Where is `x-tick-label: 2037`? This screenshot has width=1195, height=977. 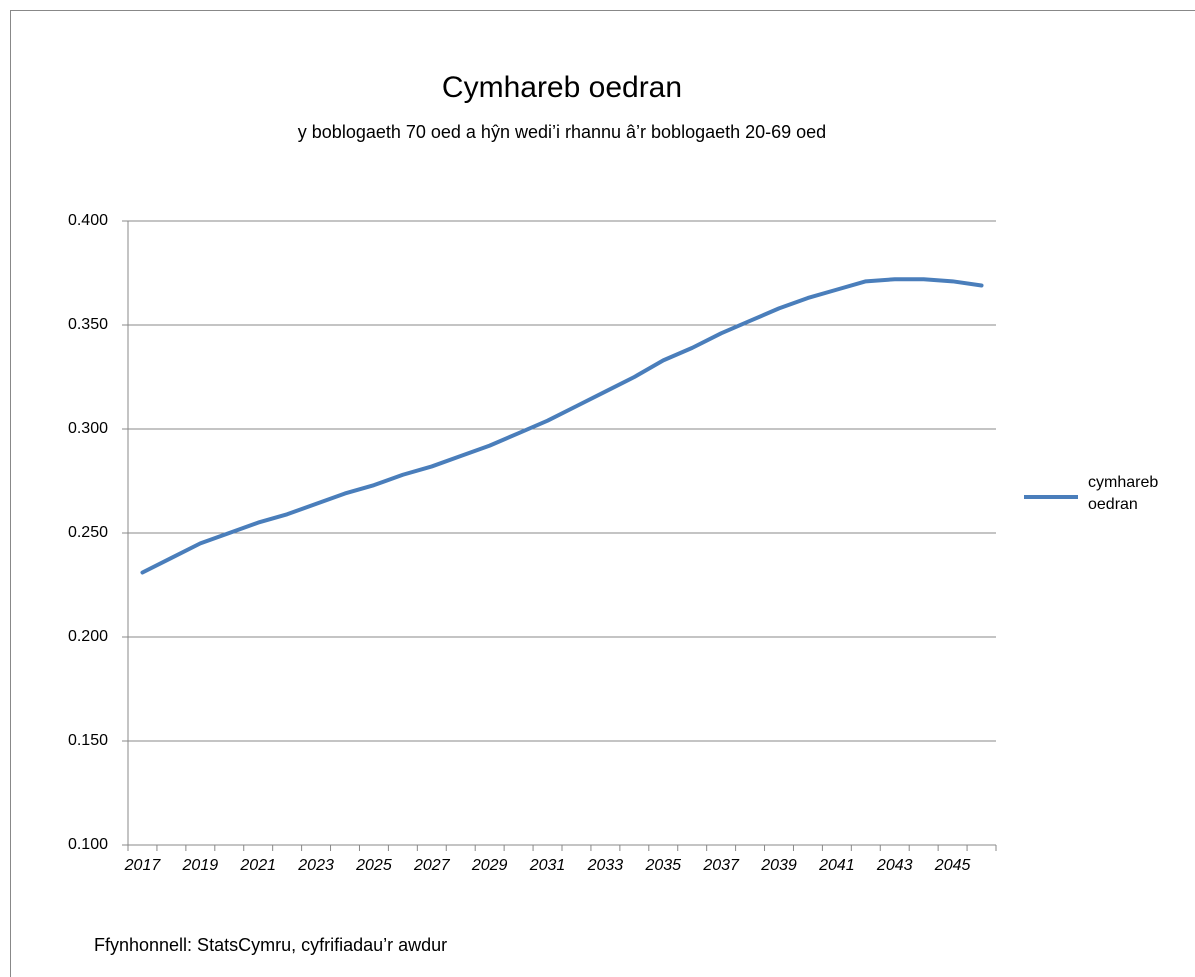
x-tick-label: 2037 is located at coordinates (721, 865).